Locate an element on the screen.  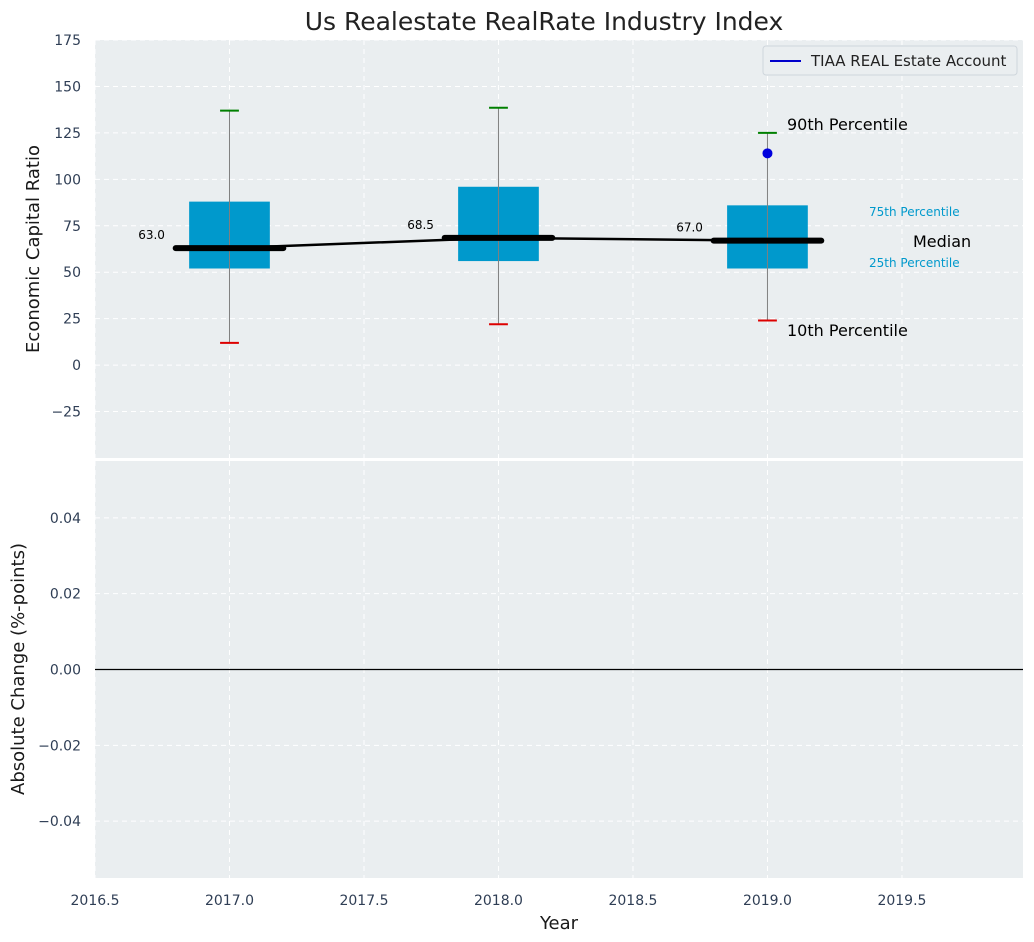
bottom-y-ticks: −0.04 −0.02 0.00 0.02 0.04 is located at coordinates (59, 670).